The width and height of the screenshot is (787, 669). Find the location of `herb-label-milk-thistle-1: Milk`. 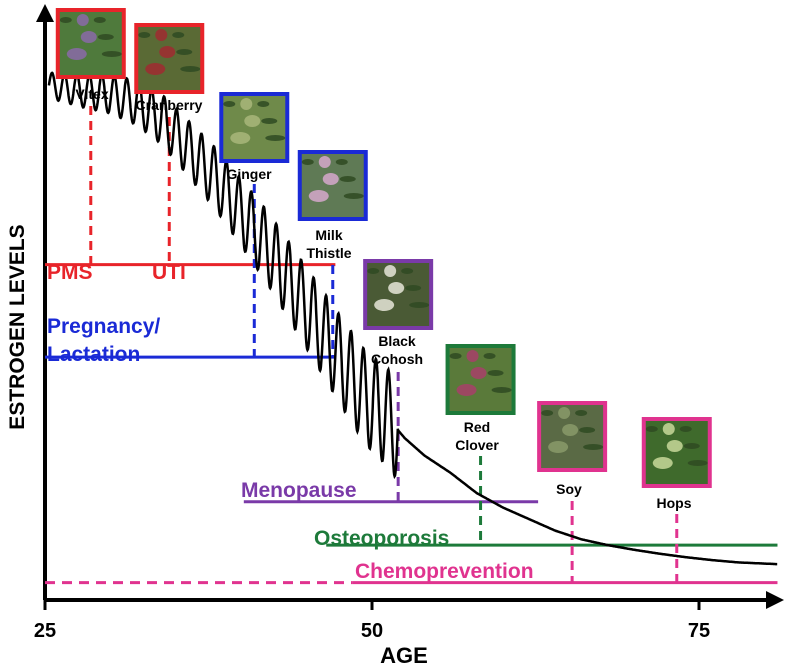

herb-label-milk-thistle-1: Milk is located at coordinates (328, 235).